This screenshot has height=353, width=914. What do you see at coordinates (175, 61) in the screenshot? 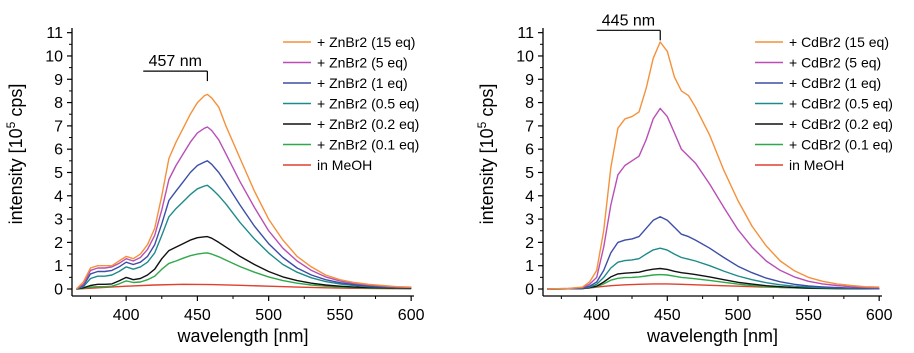
I see `annotation-label: 457 nm` at bounding box center [175, 61].